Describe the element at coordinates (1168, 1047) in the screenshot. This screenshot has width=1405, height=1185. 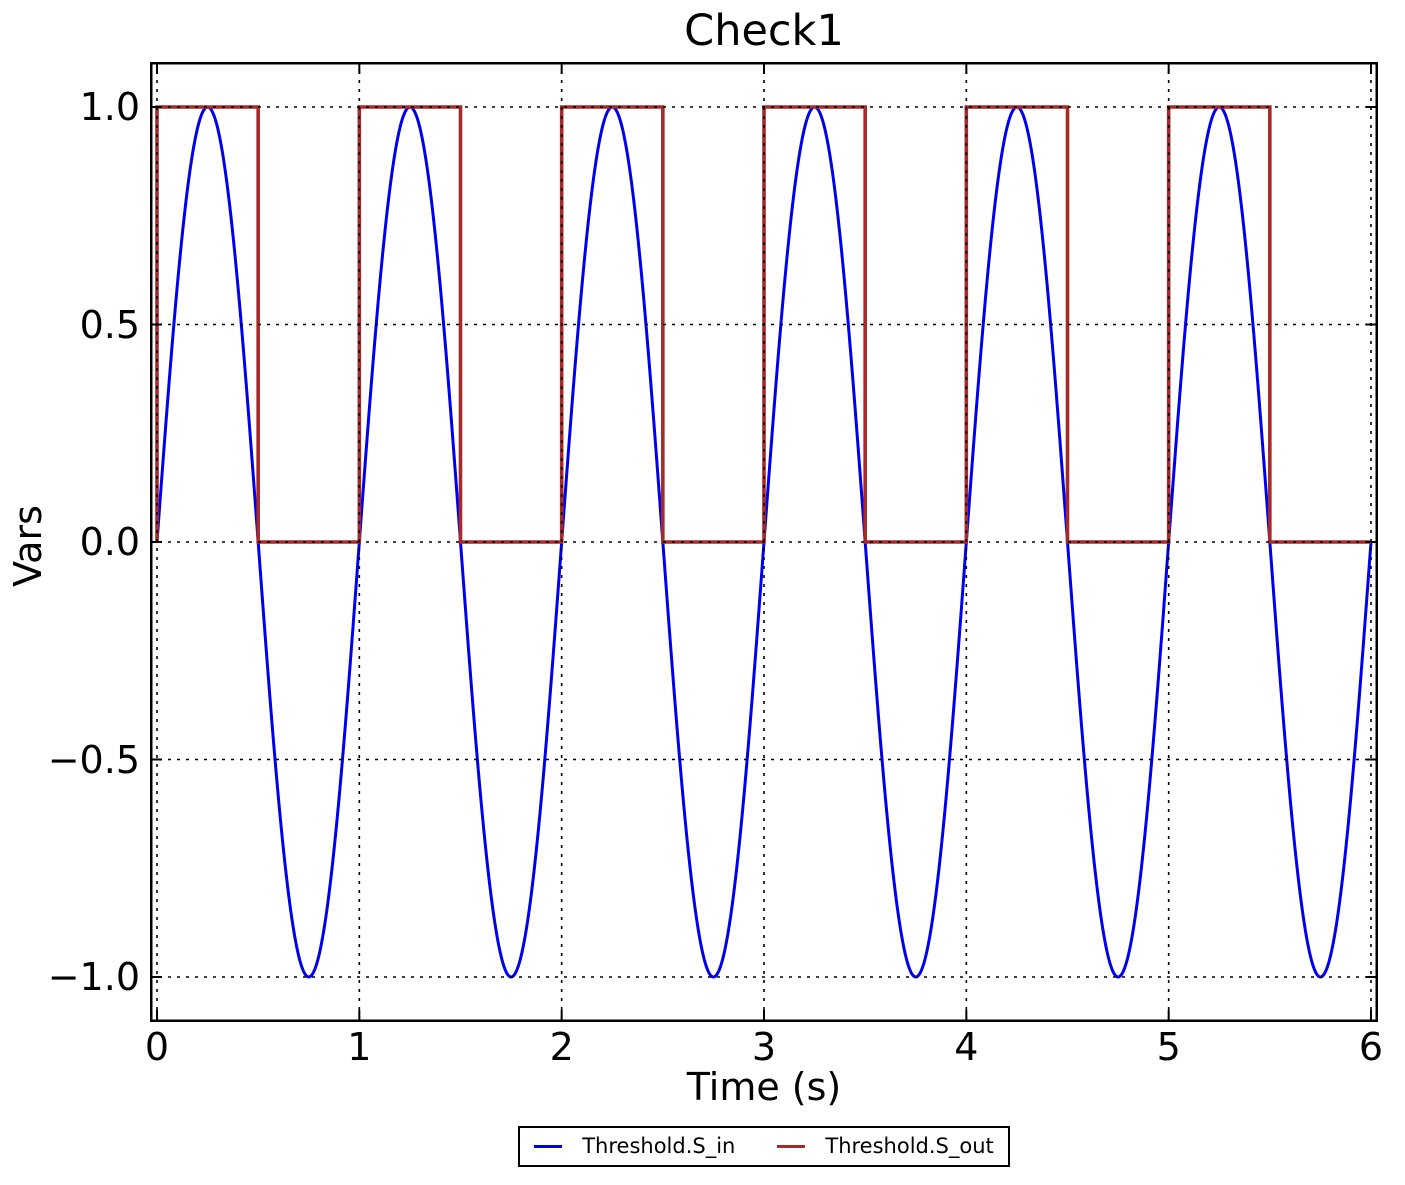
I see `x-tick-label: 5` at that location.